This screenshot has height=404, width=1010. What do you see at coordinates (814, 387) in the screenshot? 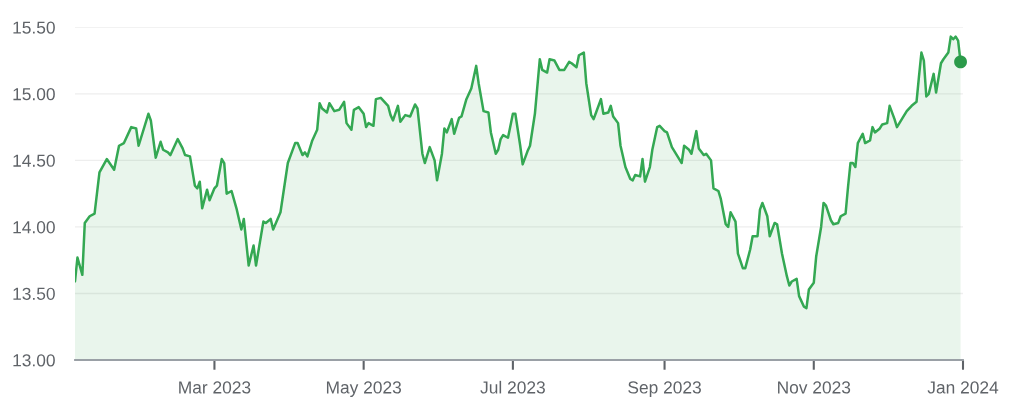
I see `x-tick-label: Nov 2023` at bounding box center [814, 387].